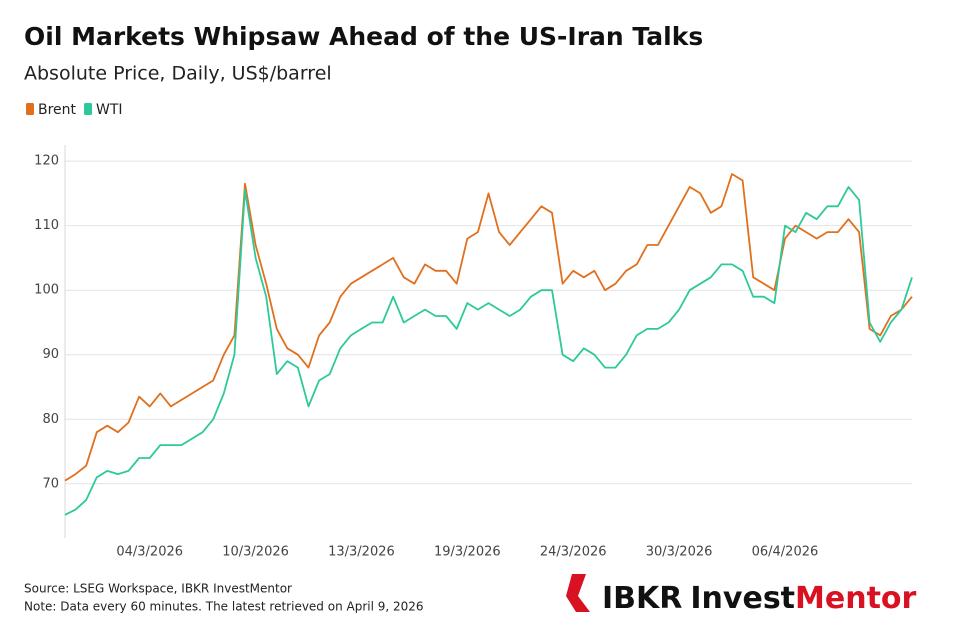  I want to click on x-tick-label: 06/4/2026, so click(785, 552).